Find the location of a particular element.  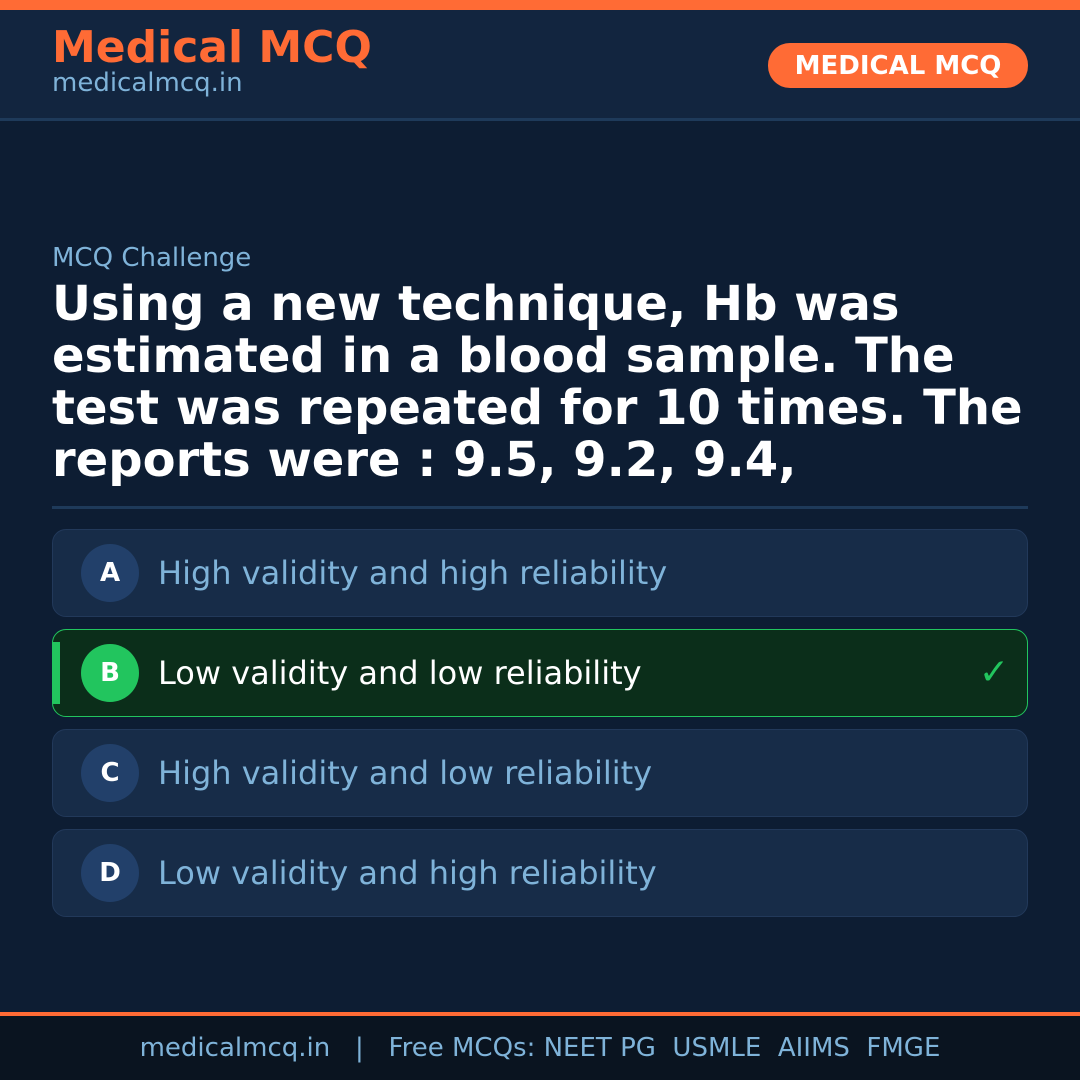

option-letter: A is located at coordinates (110, 573).